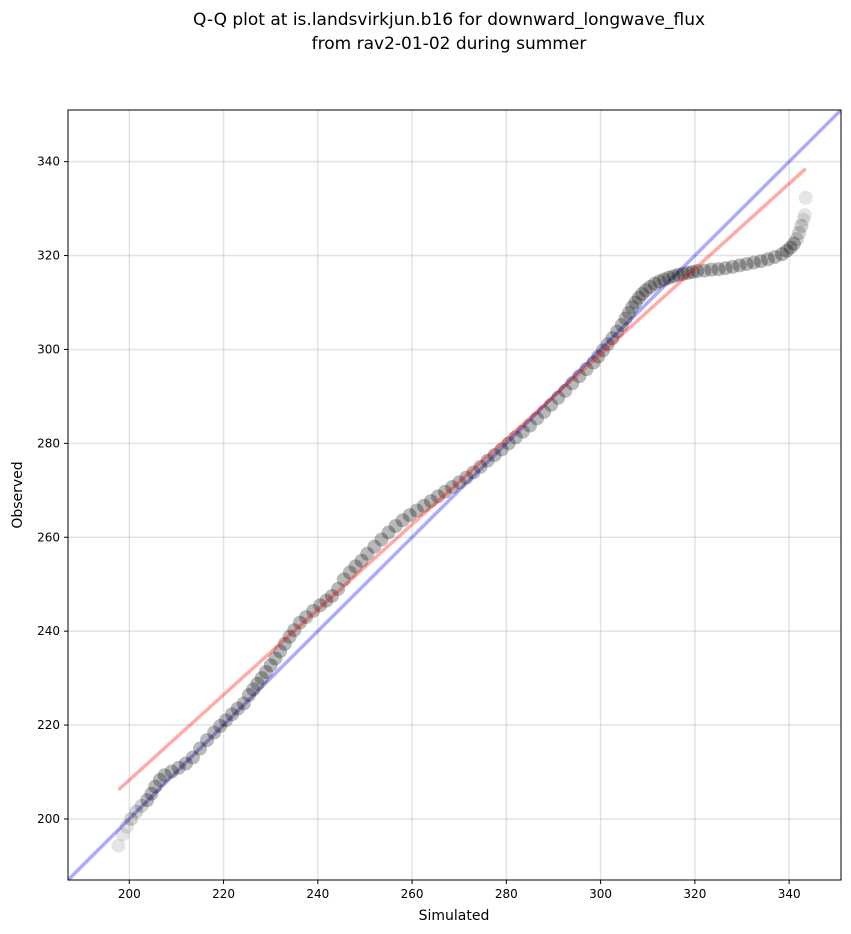  Describe the element at coordinates (506, 894) in the screenshot. I see `x-tick-label: 280` at that location.